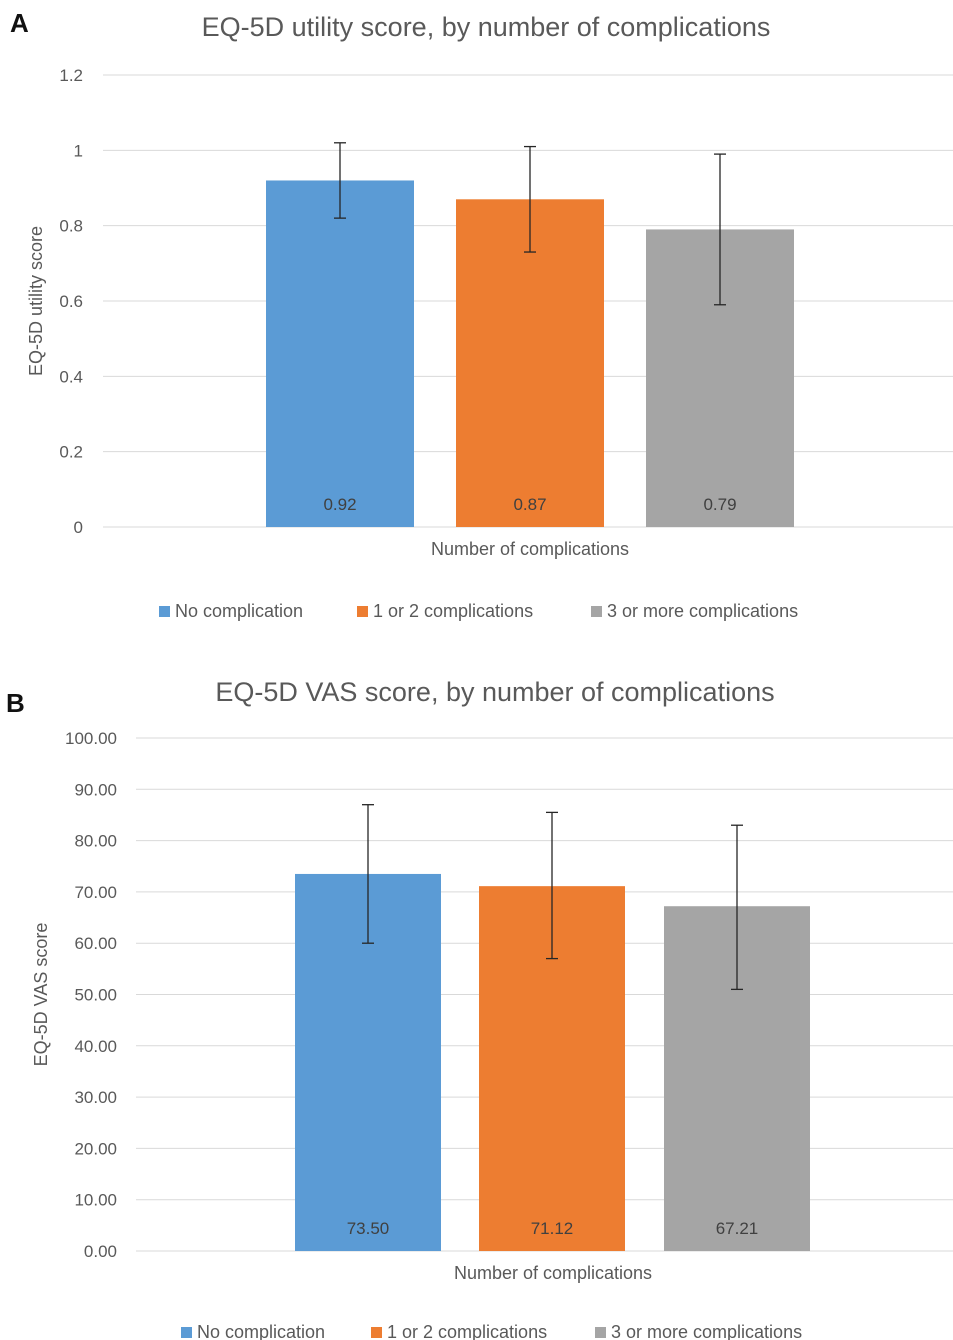  What do you see at coordinates (95, 841) in the screenshot?
I see `y-tick-label: 80.00` at bounding box center [95, 841].